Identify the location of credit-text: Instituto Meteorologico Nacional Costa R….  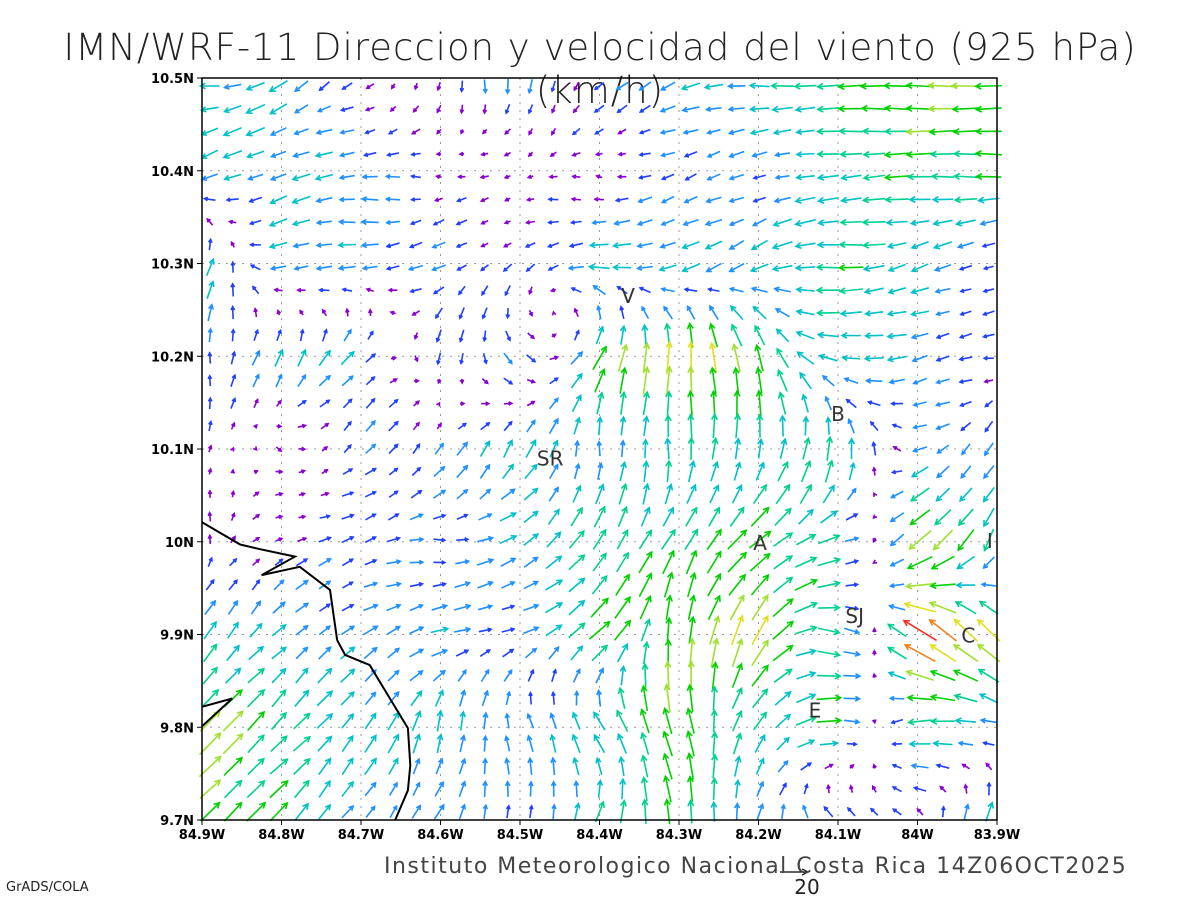
(756, 866).